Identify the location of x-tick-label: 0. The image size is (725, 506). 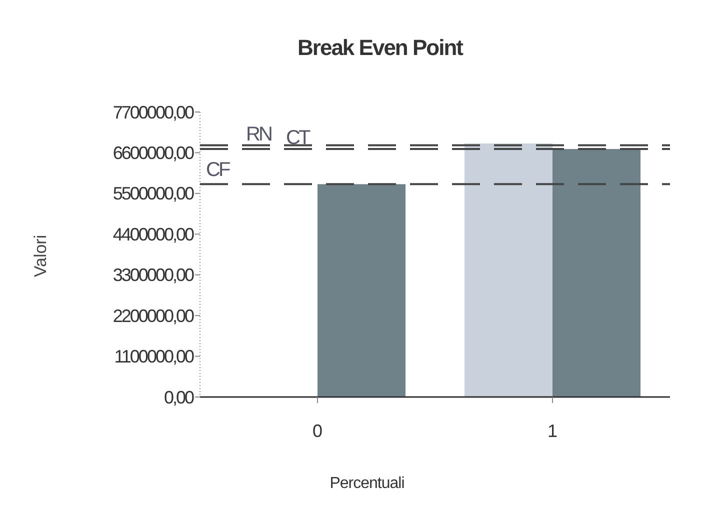
(317, 431).